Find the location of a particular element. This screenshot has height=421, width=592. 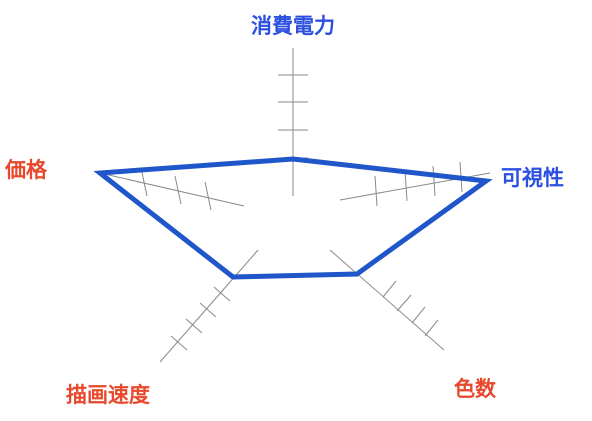

axis-colors is located at coordinates (387, 300).